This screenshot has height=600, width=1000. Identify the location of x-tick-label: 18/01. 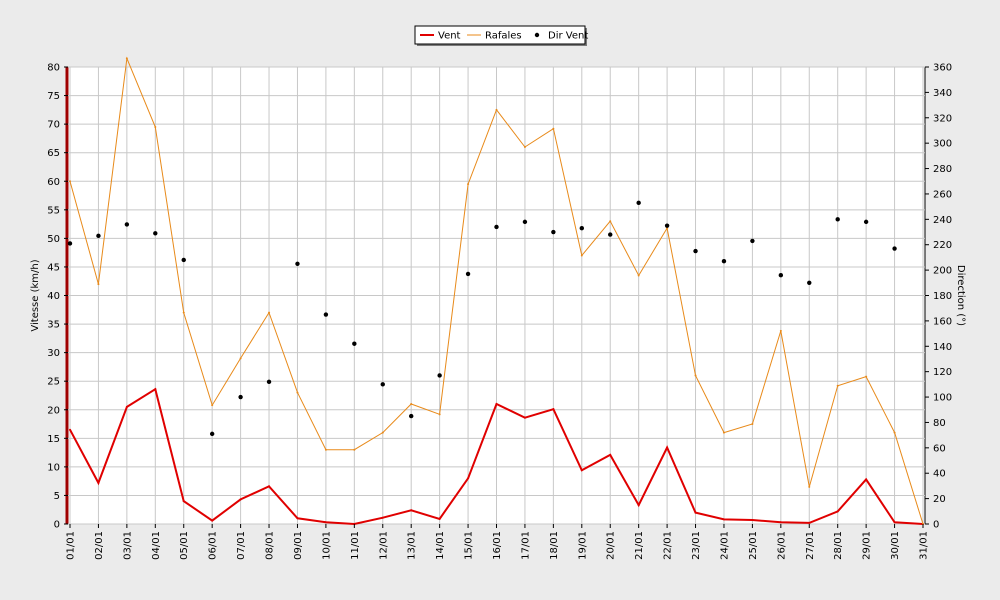
(554, 545).